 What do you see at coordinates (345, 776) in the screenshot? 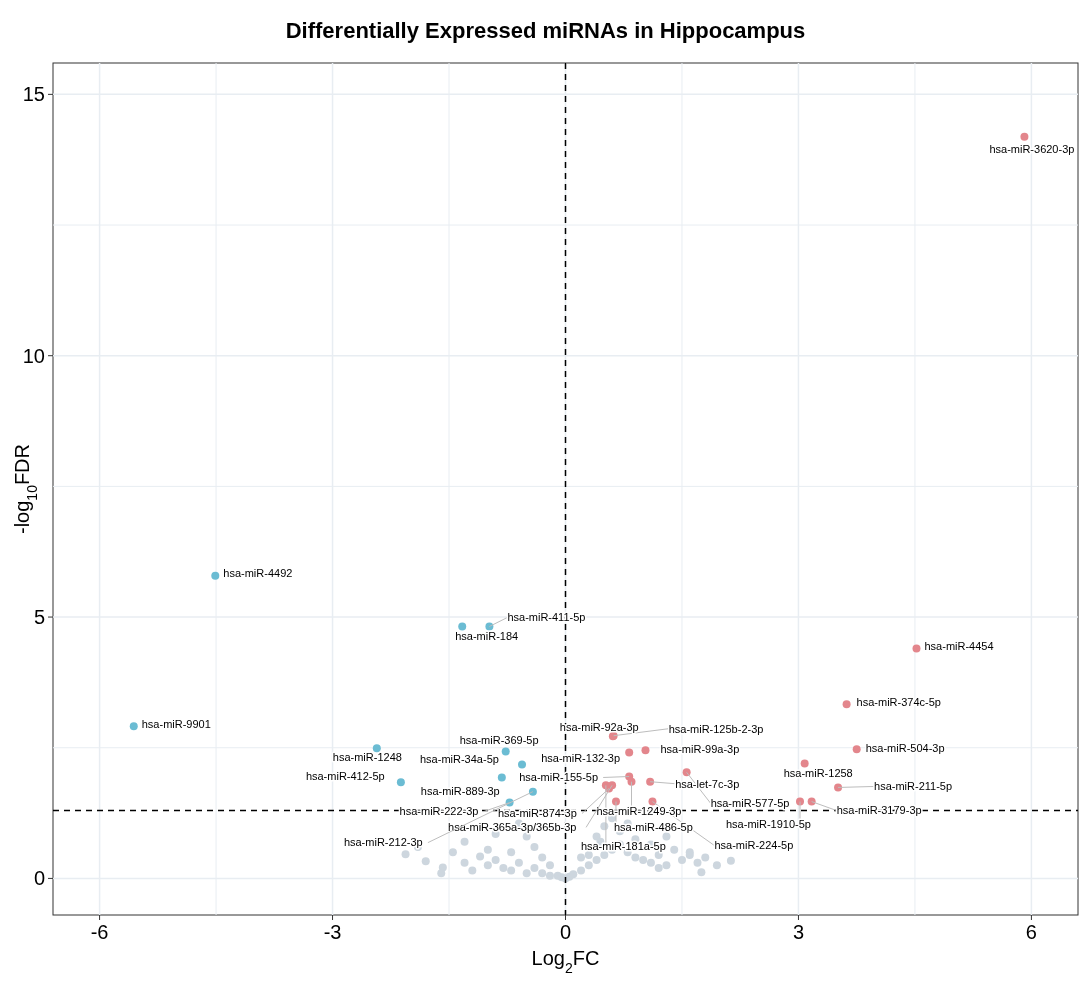
I see `annotation: hsa-miR-412-5p` at bounding box center [345, 776].